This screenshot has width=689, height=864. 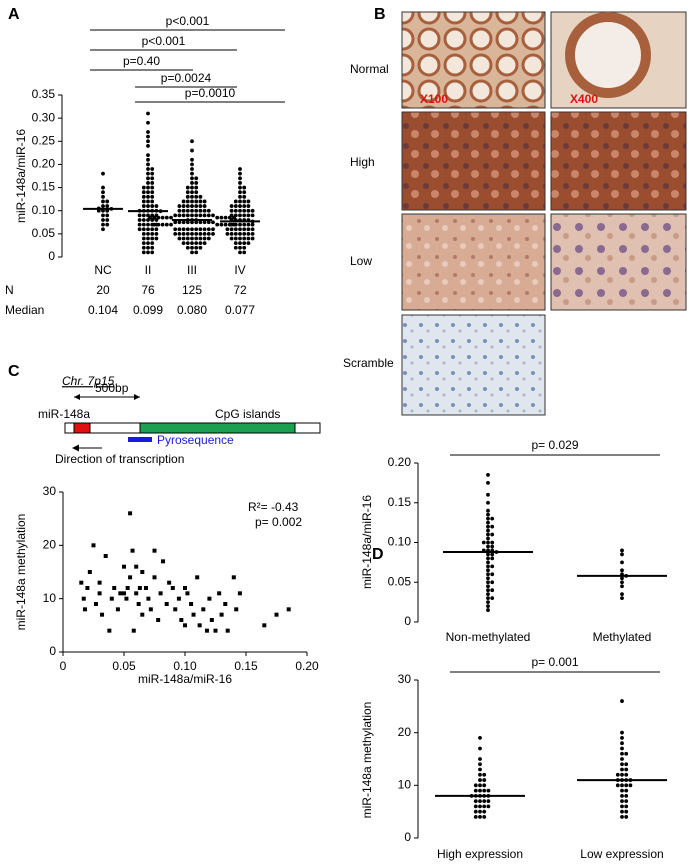 What do you see at coordinates (112, 388) in the screenshot?
I see `scale-label: 500bp` at bounding box center [112, 388].